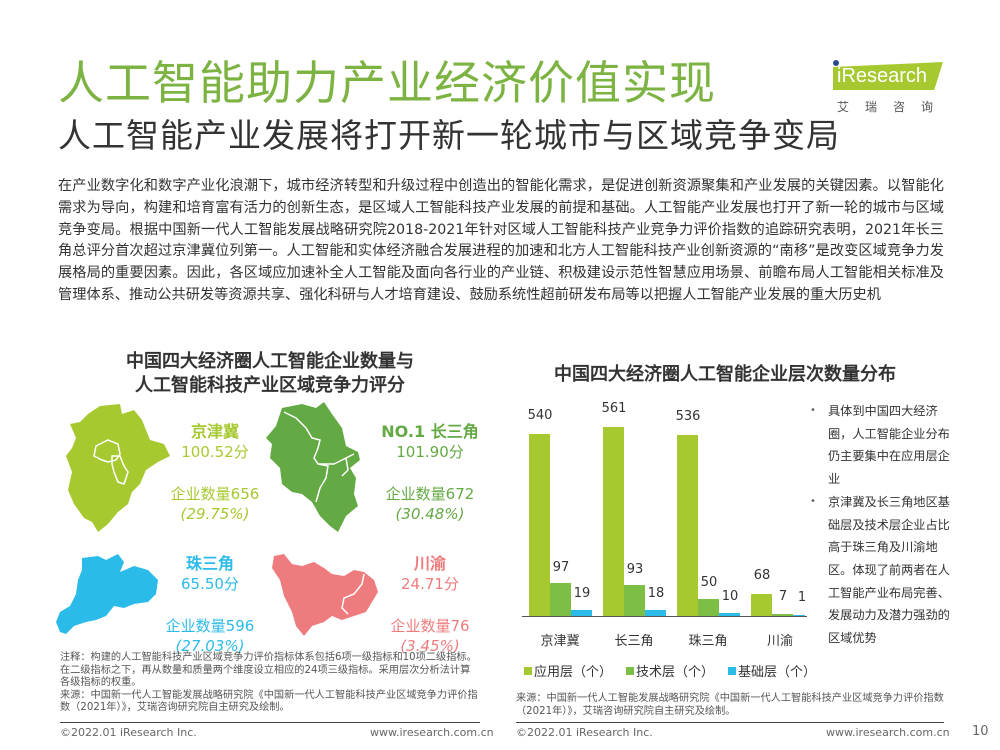 This screenshot has width=1000, height=750. I want to click on region-score: 100.52分, so click(215, 452).